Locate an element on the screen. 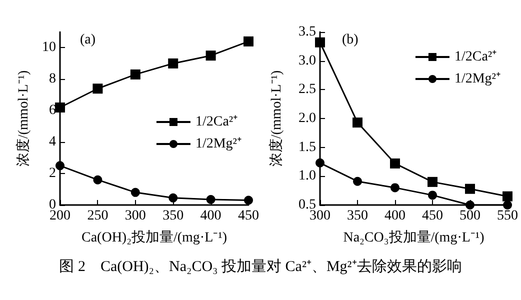 The image size is (521, 300). y-tick-label: 1.0 is located at coordinates (307, 176).